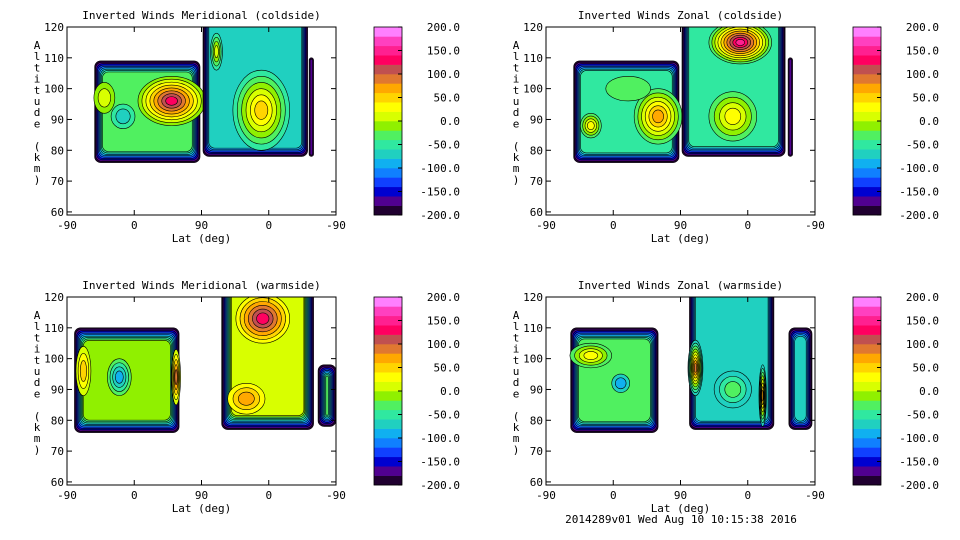 This screenshot has width=960, height=540. I want to click on chart-title: Inverted Winds Zonal (coldside), so click(680, 15).